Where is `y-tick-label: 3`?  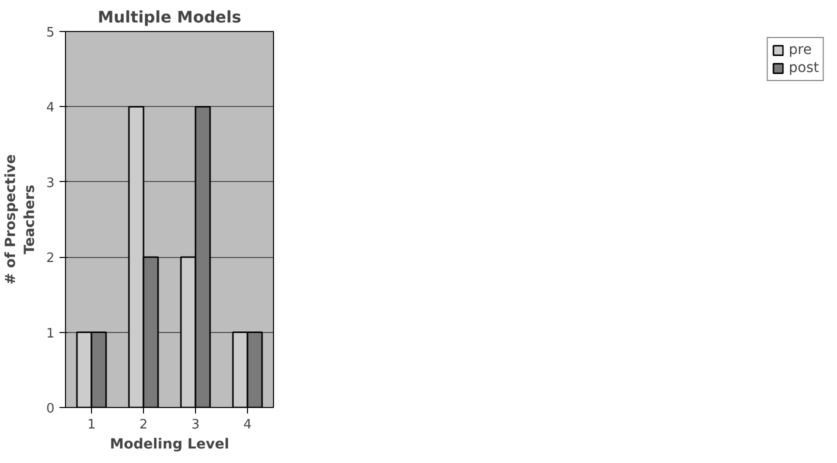 y-tick-label: 3 is located at coordinates (50, 183).